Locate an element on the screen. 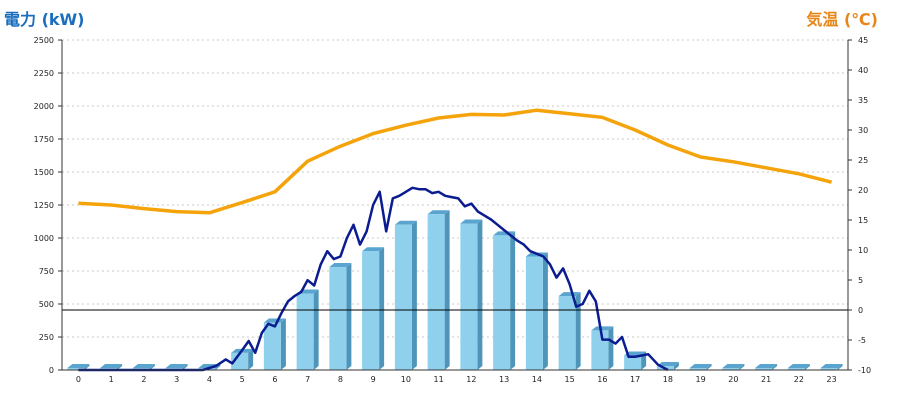  x-tick-label: 20 is located at coordinates (733, 379).